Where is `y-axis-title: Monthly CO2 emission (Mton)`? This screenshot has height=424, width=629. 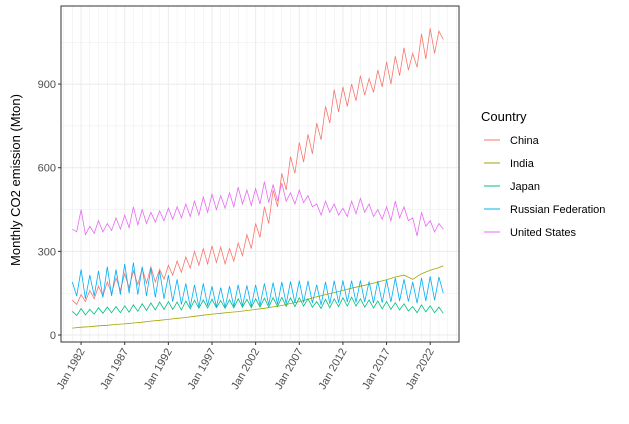 y-axis-title: Monthly CO2 emission (Mton) is located at coordinates (15, 180).